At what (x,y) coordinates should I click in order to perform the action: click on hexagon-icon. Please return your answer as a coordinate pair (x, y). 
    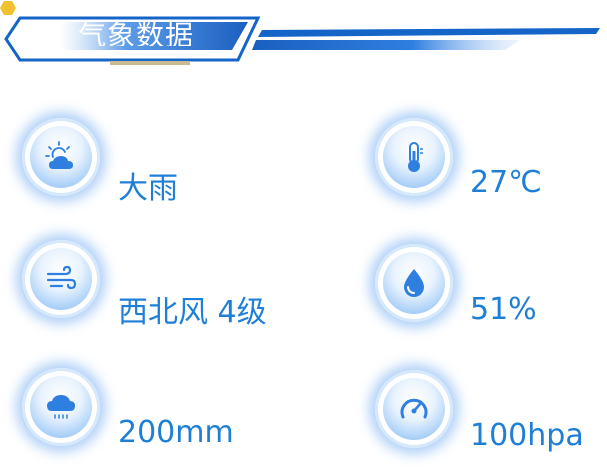
    Looking at the image, I should click on (8, 8).